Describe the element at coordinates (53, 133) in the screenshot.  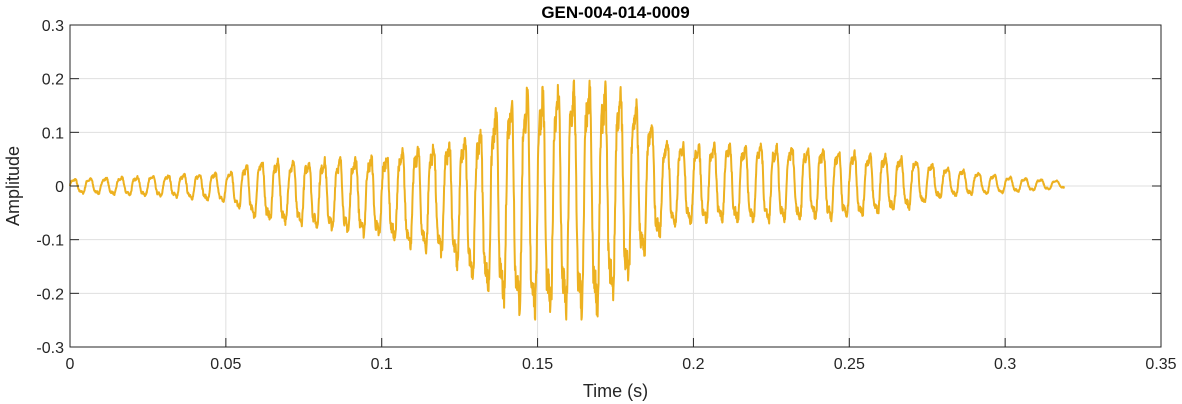
I see `y-tick-label-4: 0.1` at that location.